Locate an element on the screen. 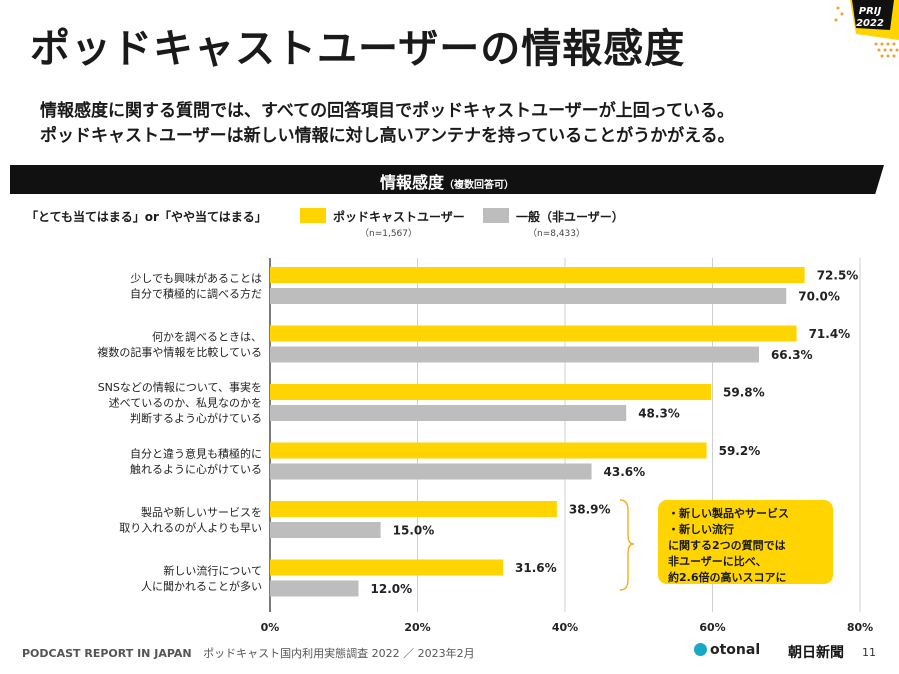 The height and width of the screenshot is (674, 899). page-title: ポッドキャストユーザーの情報感度 is located at coordinates (358, 49).